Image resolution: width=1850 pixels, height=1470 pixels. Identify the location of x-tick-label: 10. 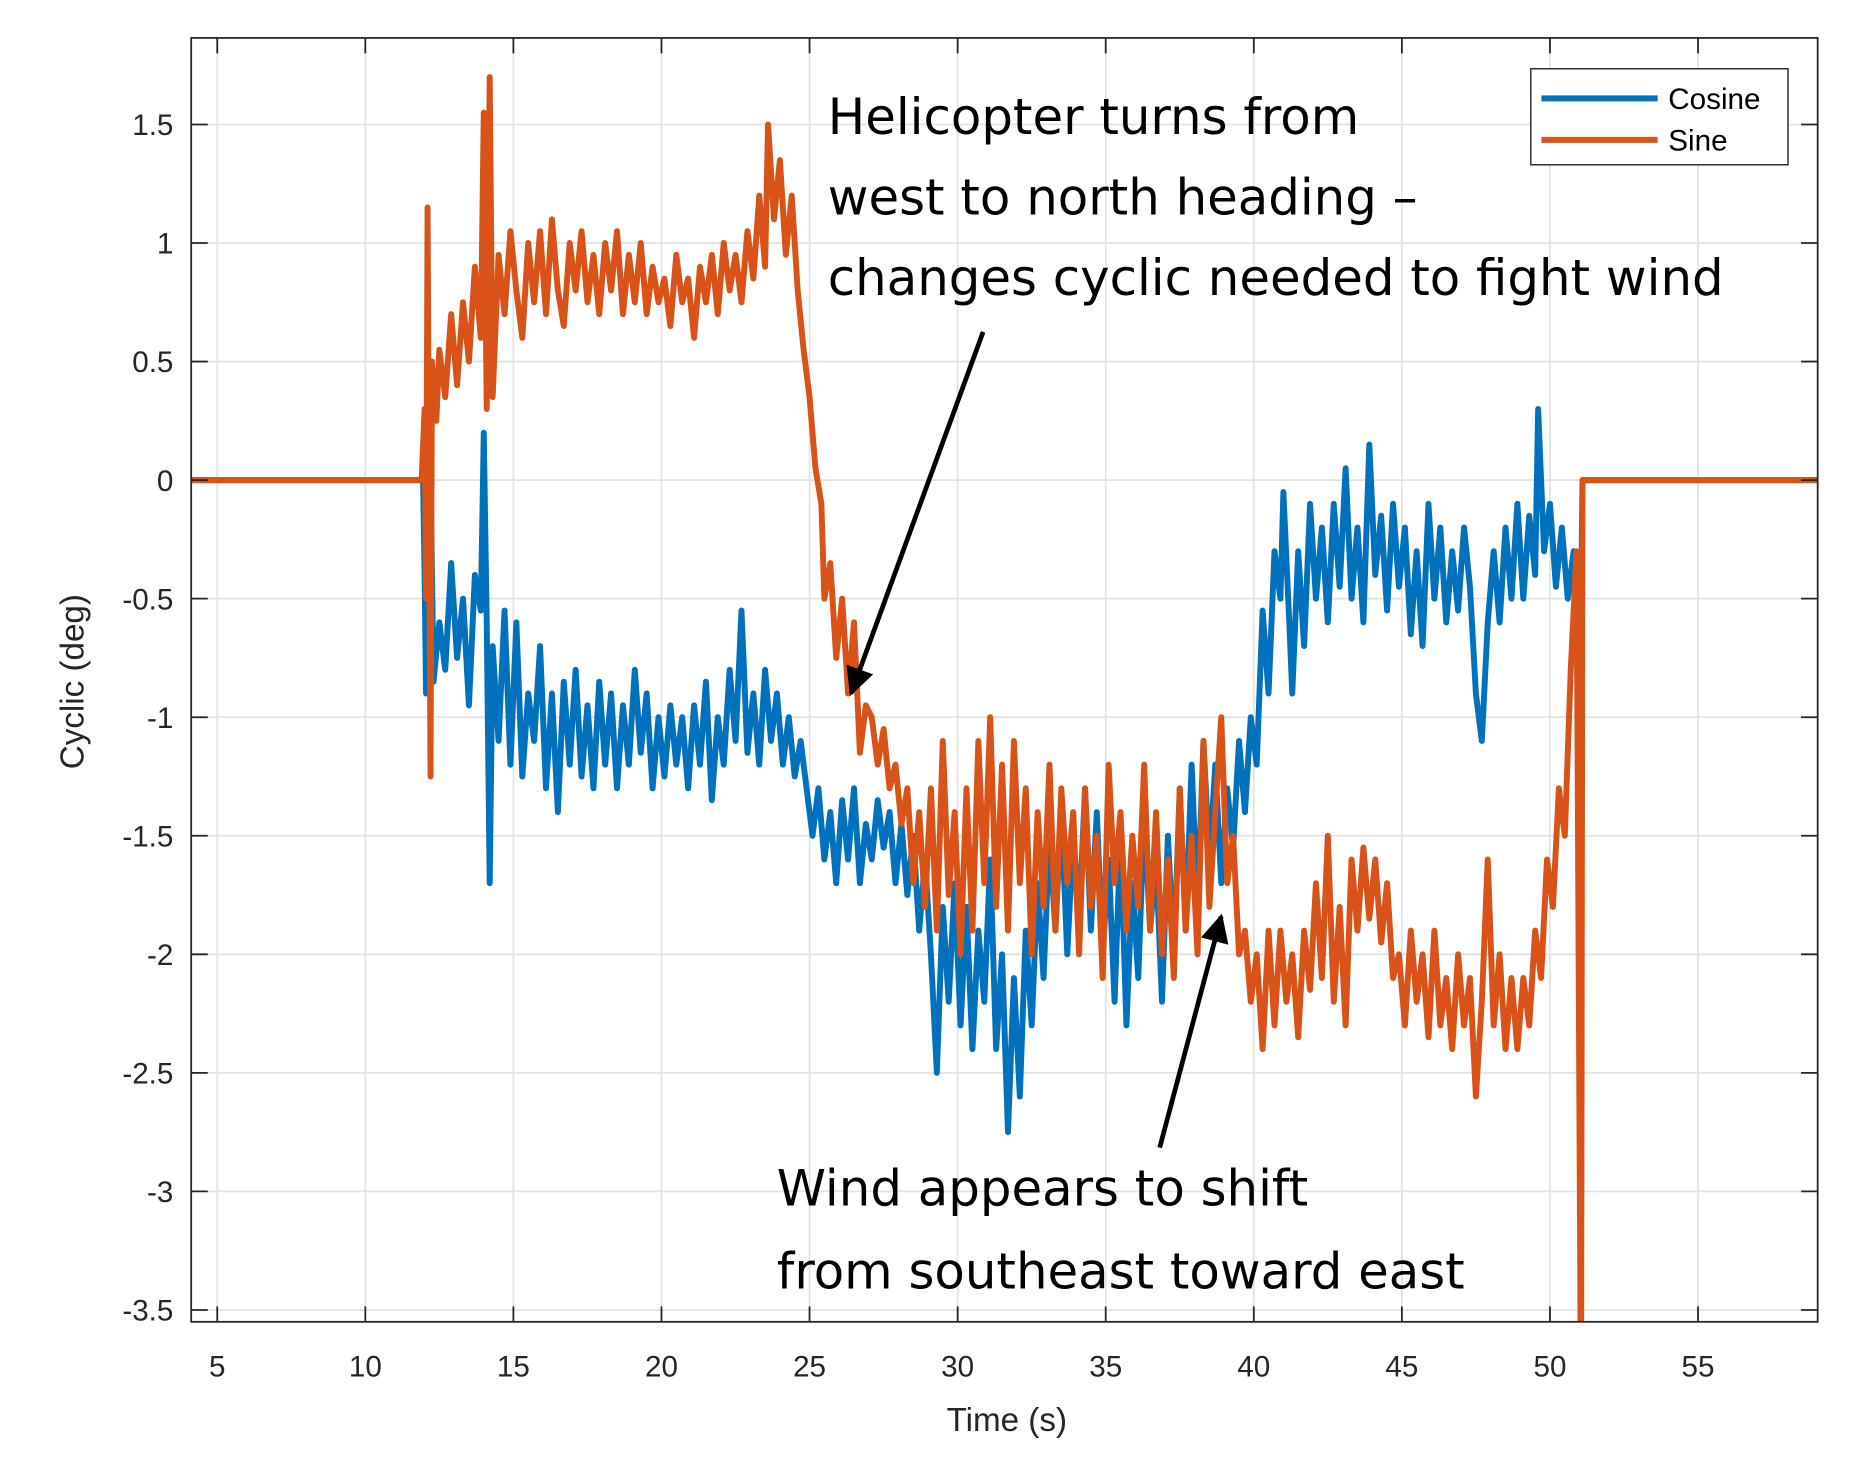
(365, 1366).